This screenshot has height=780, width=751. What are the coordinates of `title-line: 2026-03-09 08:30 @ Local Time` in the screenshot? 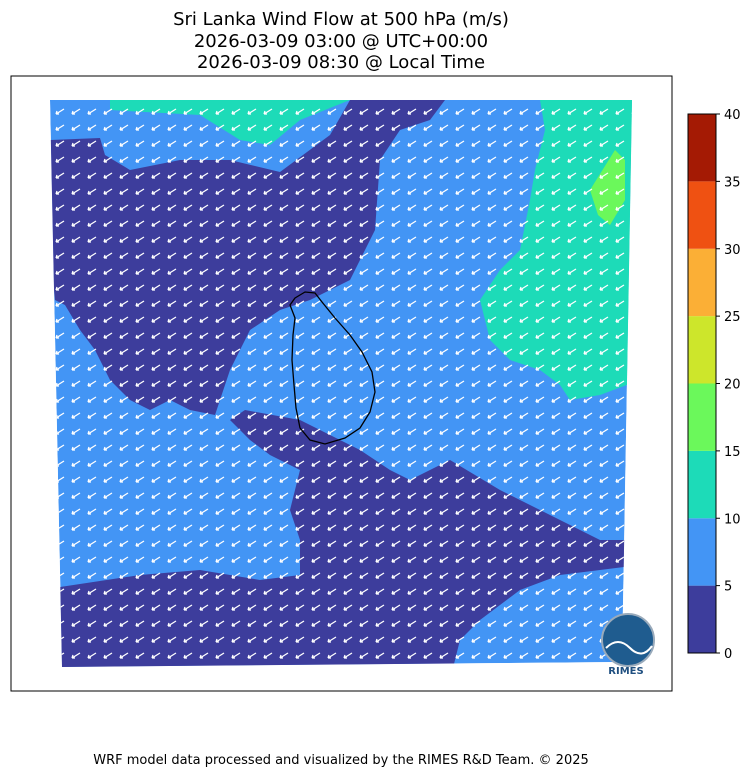 It's located at (341, 62).